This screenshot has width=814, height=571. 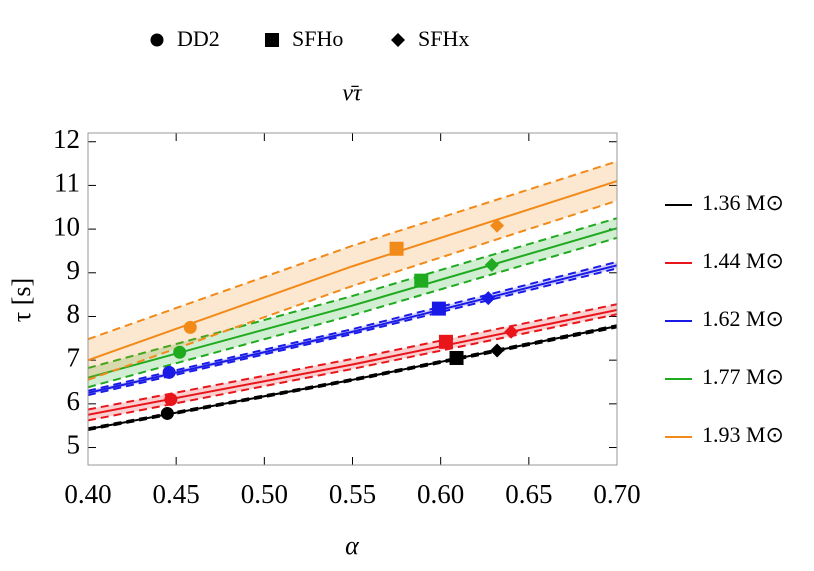 I want to click on legend-label: 1.44 M⊙, so click(x=743, y=260).